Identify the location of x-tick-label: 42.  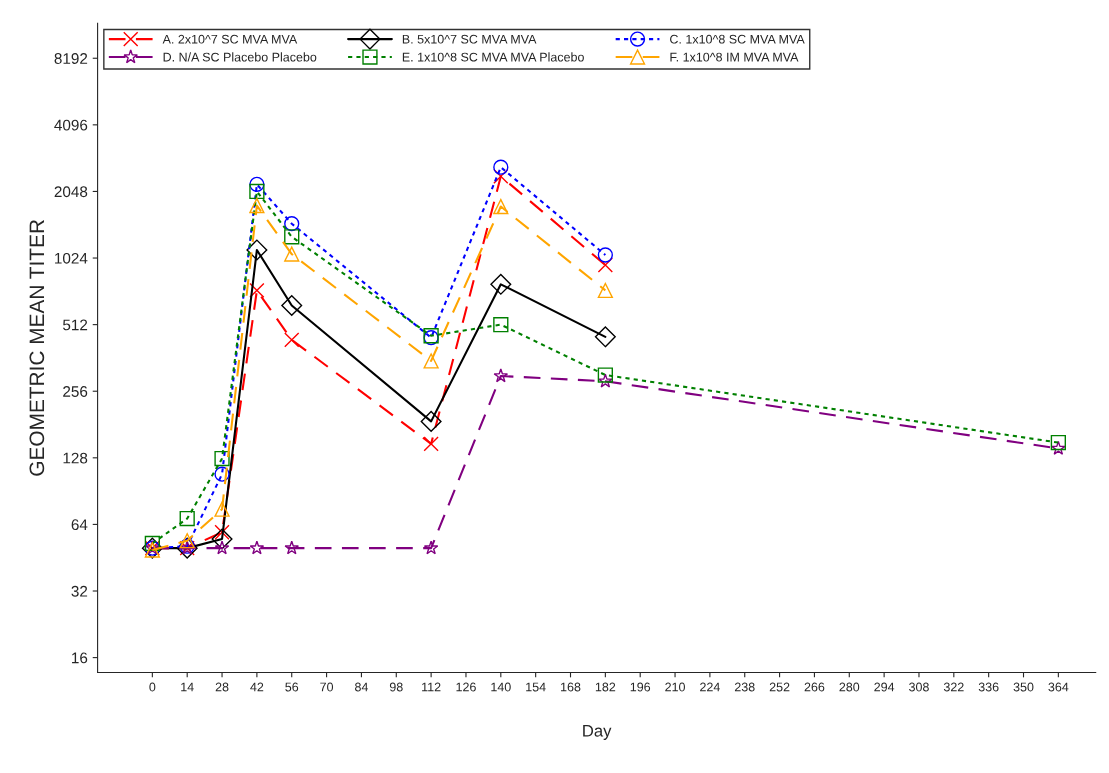
(257, 687).